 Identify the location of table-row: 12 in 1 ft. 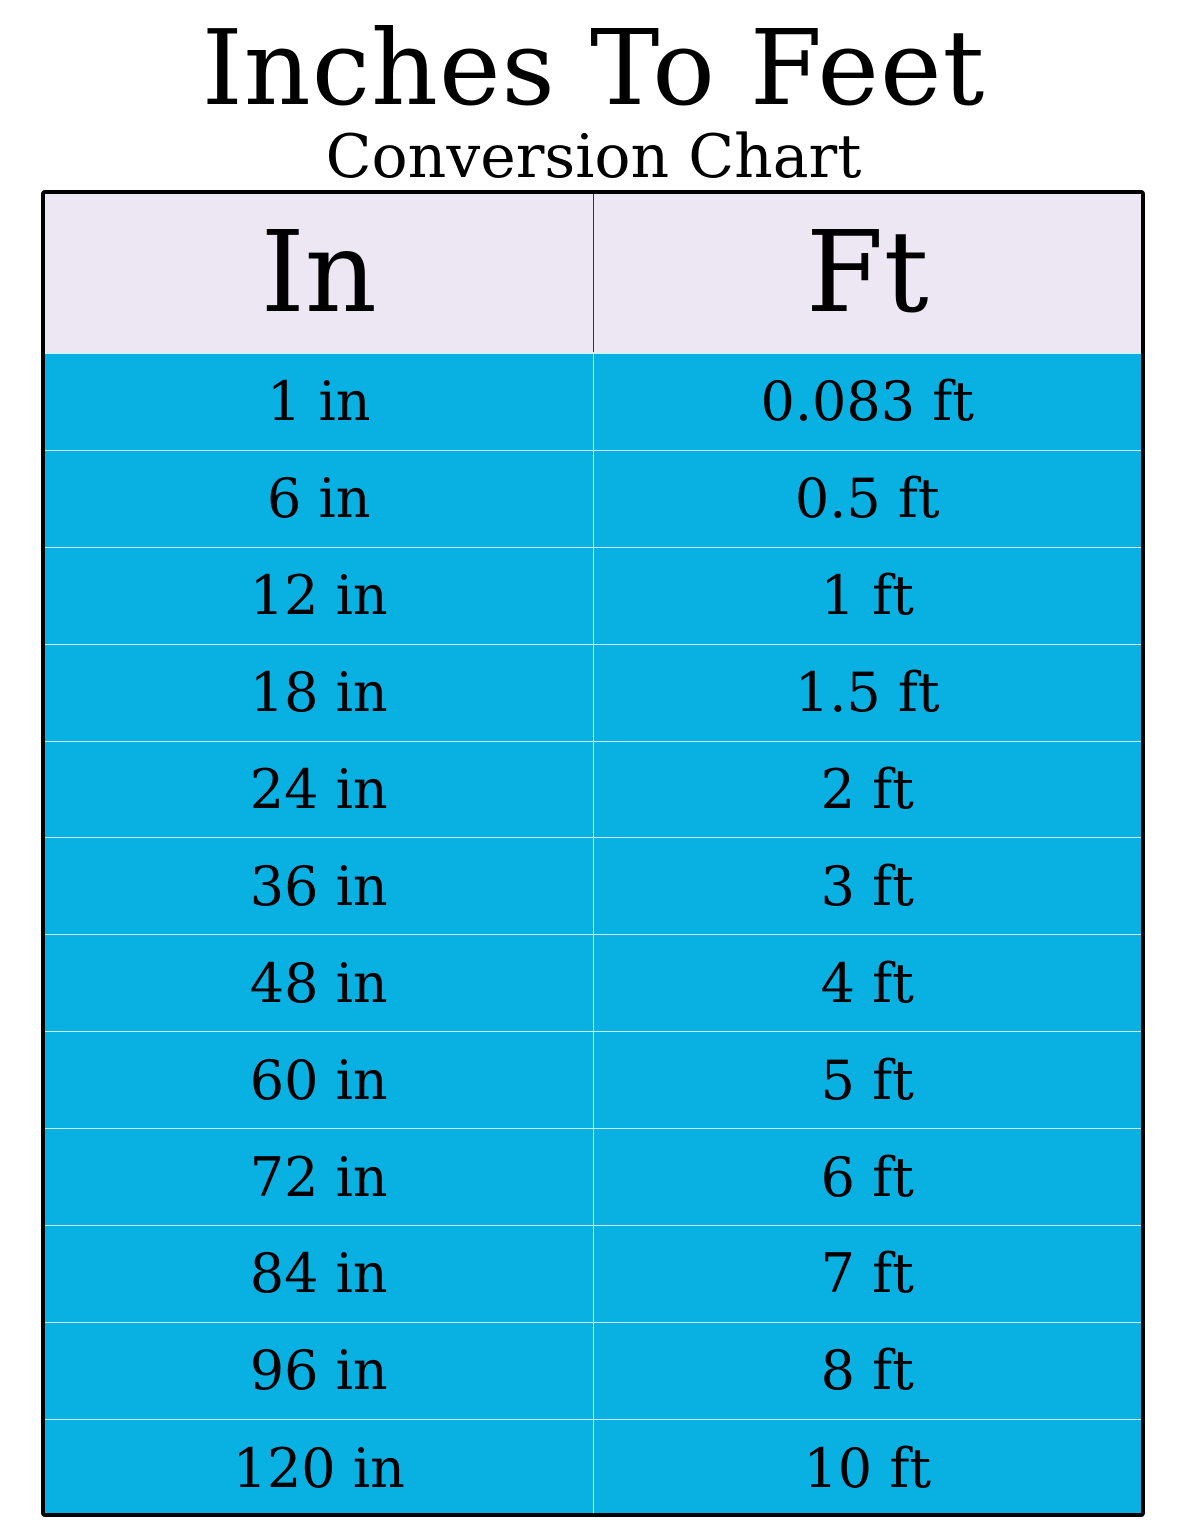
(593, 596).